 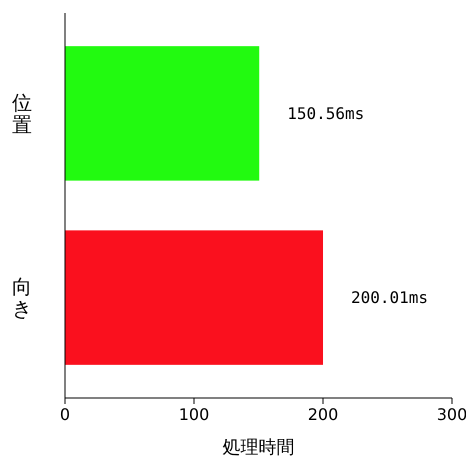 What do you see at coordinates (194, 414) in the screenshot?
I see `x-tick-label: 100` at bounding box center [194, 414].